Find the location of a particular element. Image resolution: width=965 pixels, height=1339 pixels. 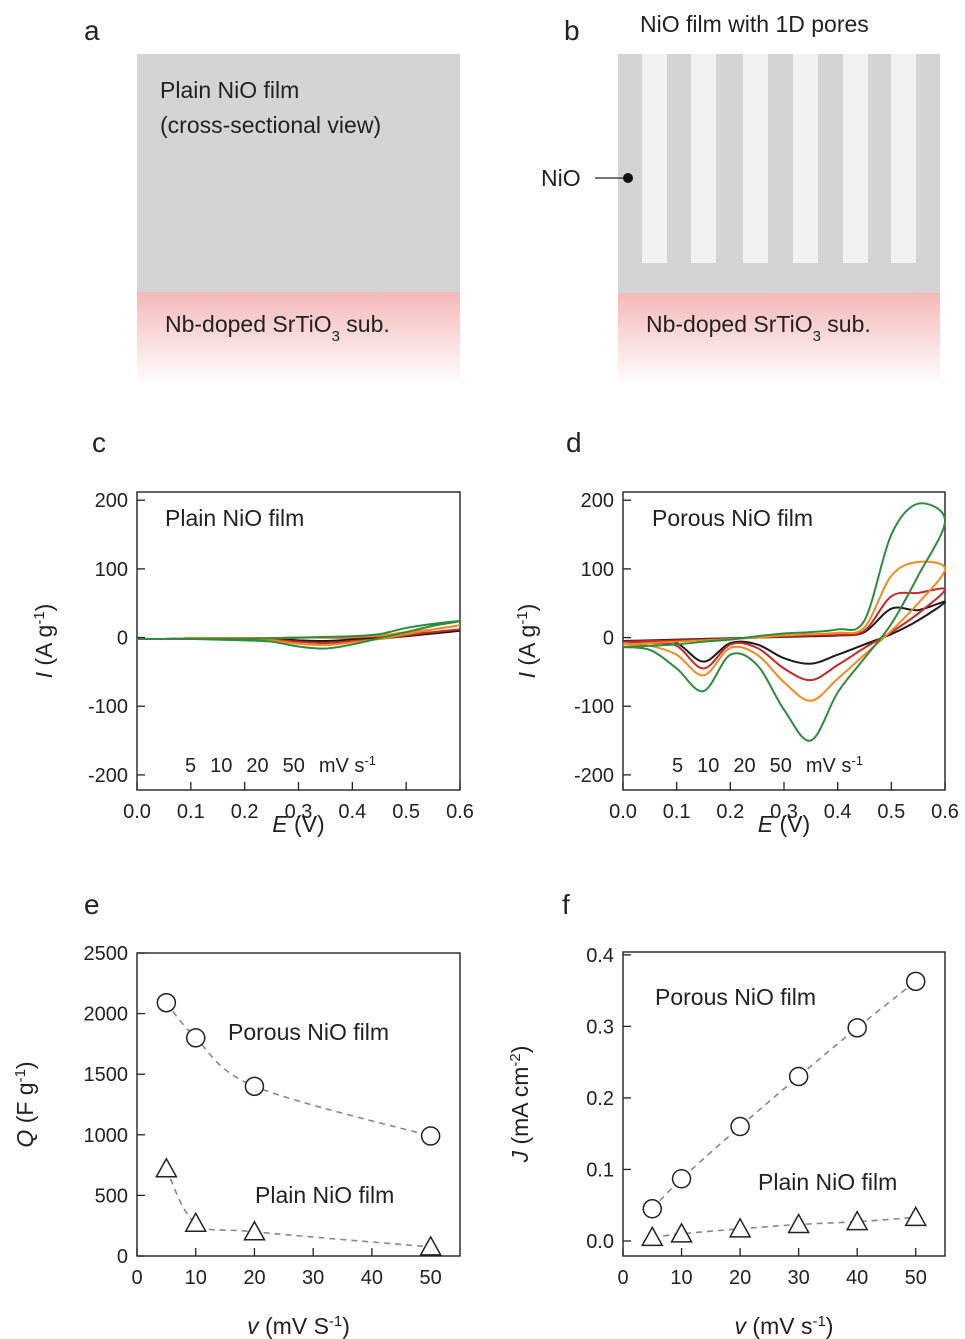

x-axis-label: E (V) is located at coordinates (784, 824).